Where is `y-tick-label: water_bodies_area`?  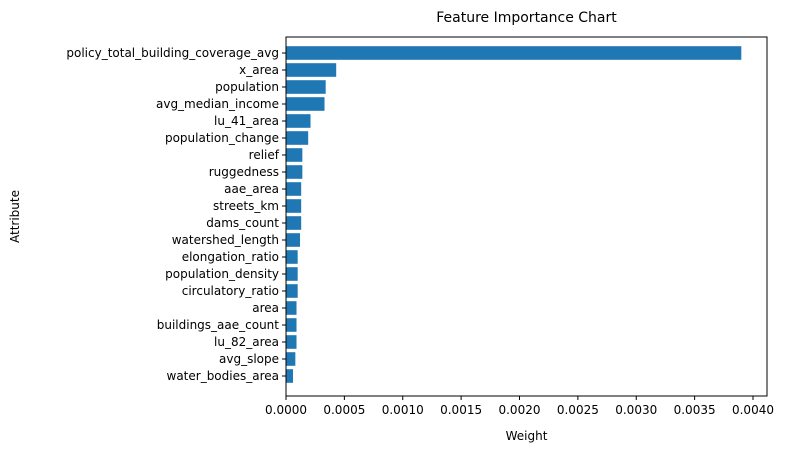
y-tick-label: water_bodies_area is located at coordinates (223, 376).